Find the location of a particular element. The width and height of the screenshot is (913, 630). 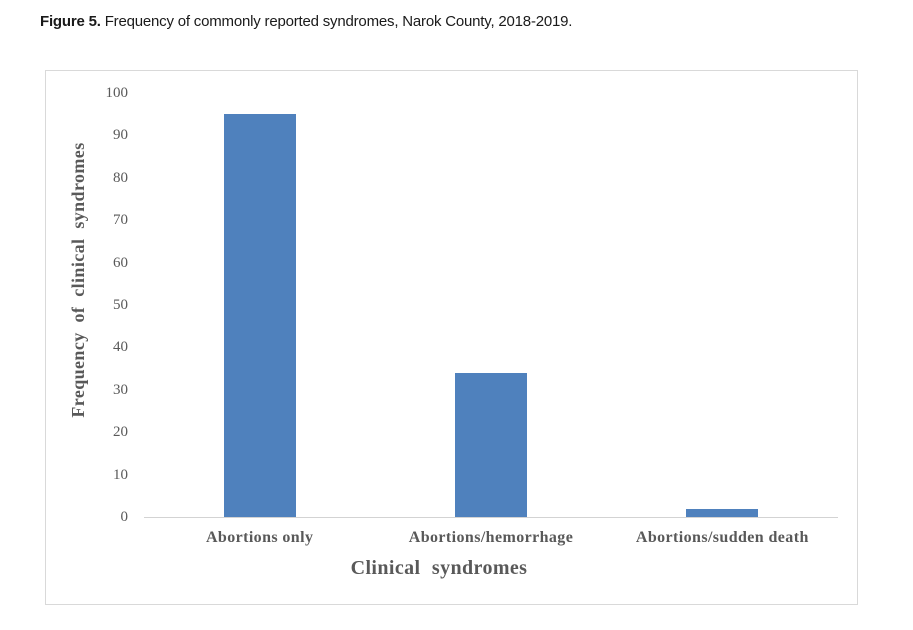

x-axis-title: Clinical syndromes is located at coordinates (439, 568).